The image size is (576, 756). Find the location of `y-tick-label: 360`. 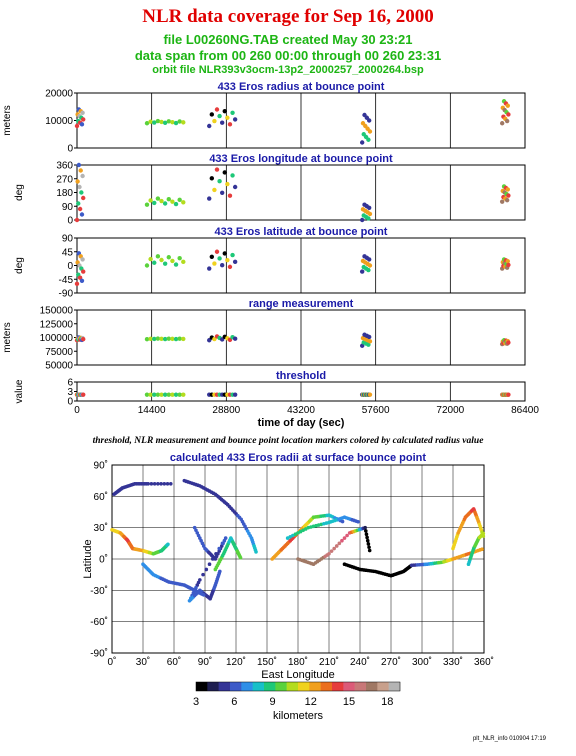

y-tick-label: 360 is located at coordinates (64, 166).